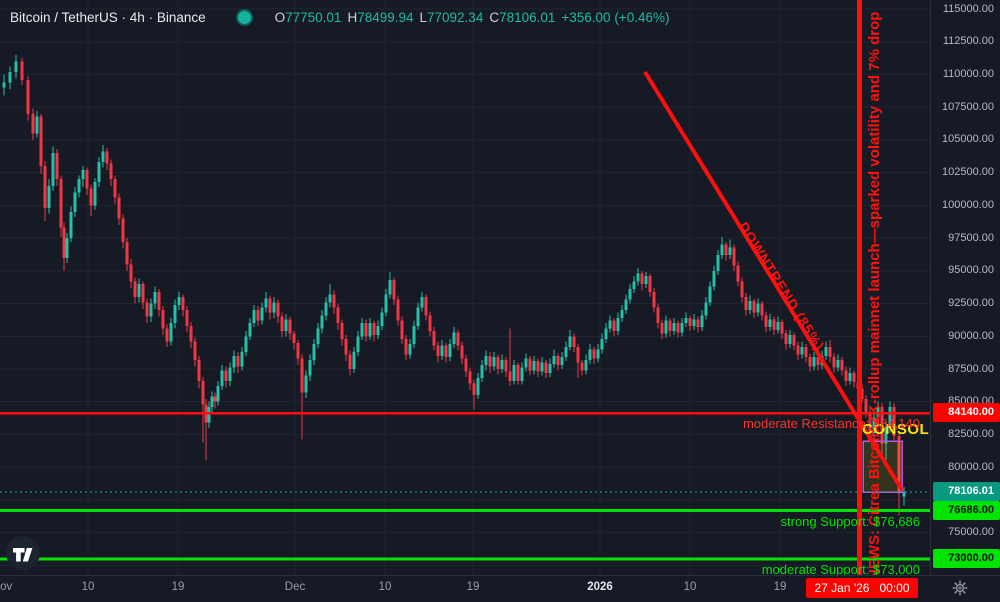 The height and width of the screenshot is (602, 1000). What do you see at coordinates (840, 568) in the screenshot?
I see `moderate-support-annotation-label: moderate Support: $73,000` at bounding box center [840, 568].